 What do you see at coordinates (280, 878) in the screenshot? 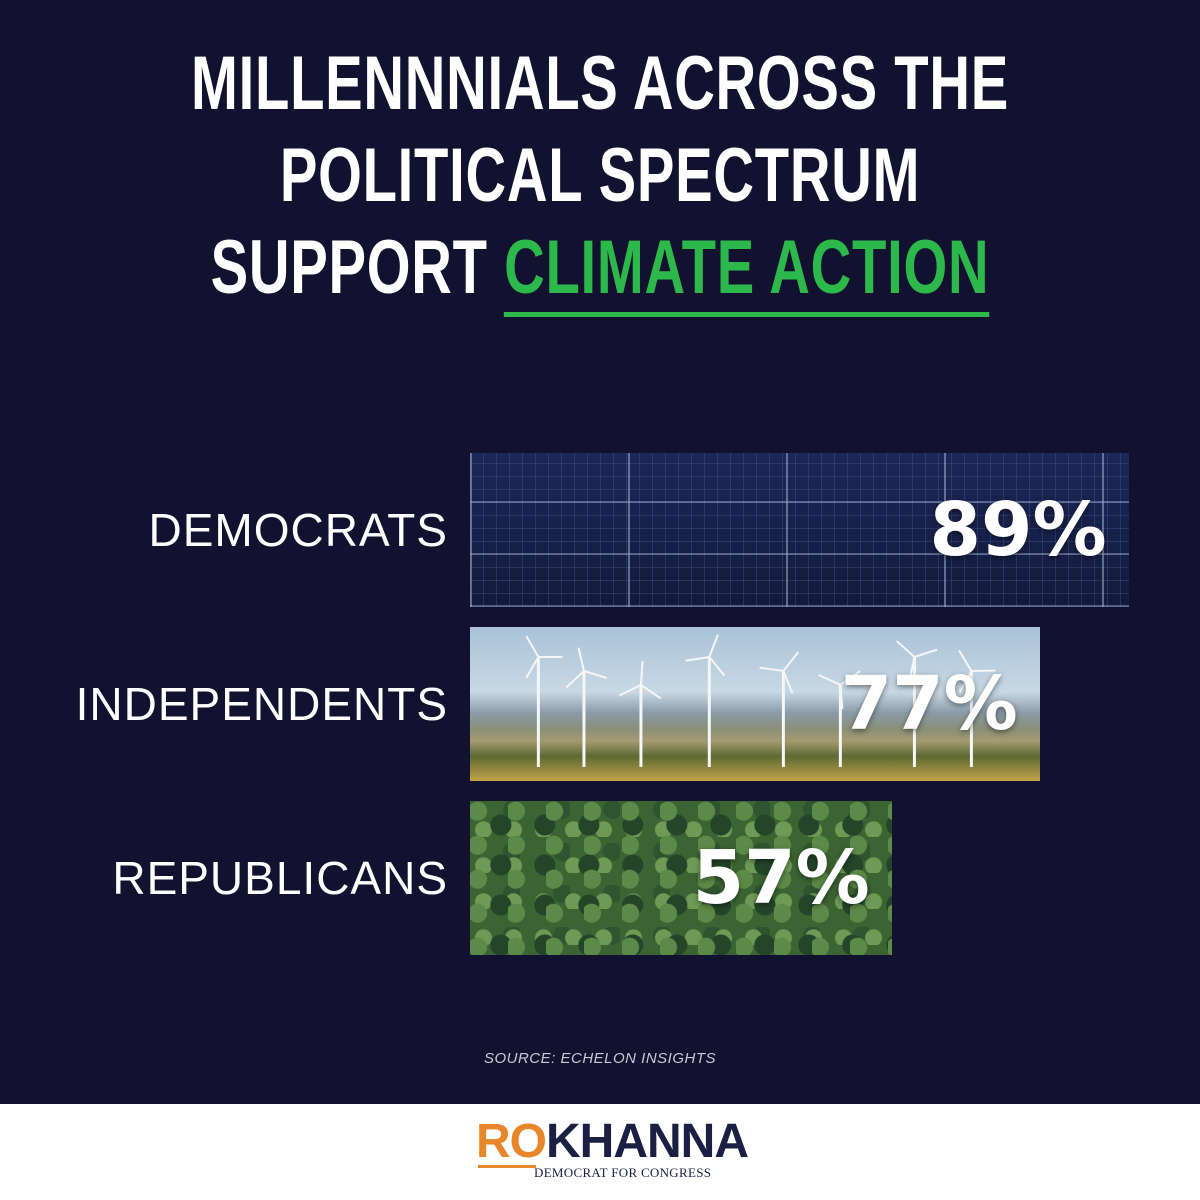
I see `category-label-republicans: REPUBLICANS` at bounding box center [280, 878].